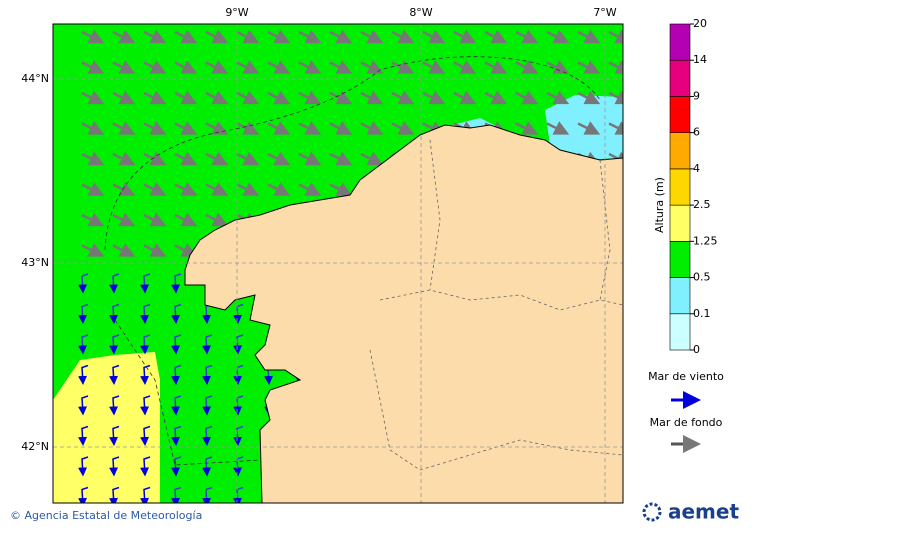 This screenshot has width=900, height=533. Describe the element at coordinates (420, 12) in the screenshot. I see `lon-label: 8°W` at that location.